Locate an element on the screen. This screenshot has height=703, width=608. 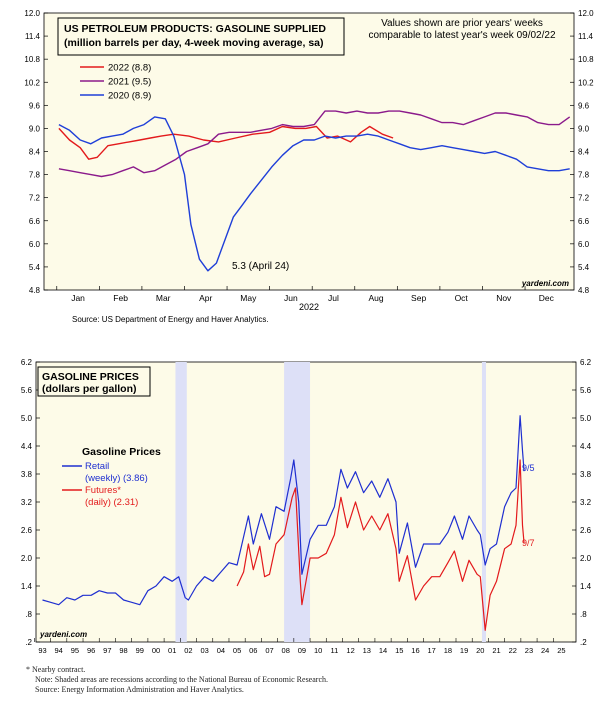
x-tick-label: Apr is located at coordinates (205, 298).